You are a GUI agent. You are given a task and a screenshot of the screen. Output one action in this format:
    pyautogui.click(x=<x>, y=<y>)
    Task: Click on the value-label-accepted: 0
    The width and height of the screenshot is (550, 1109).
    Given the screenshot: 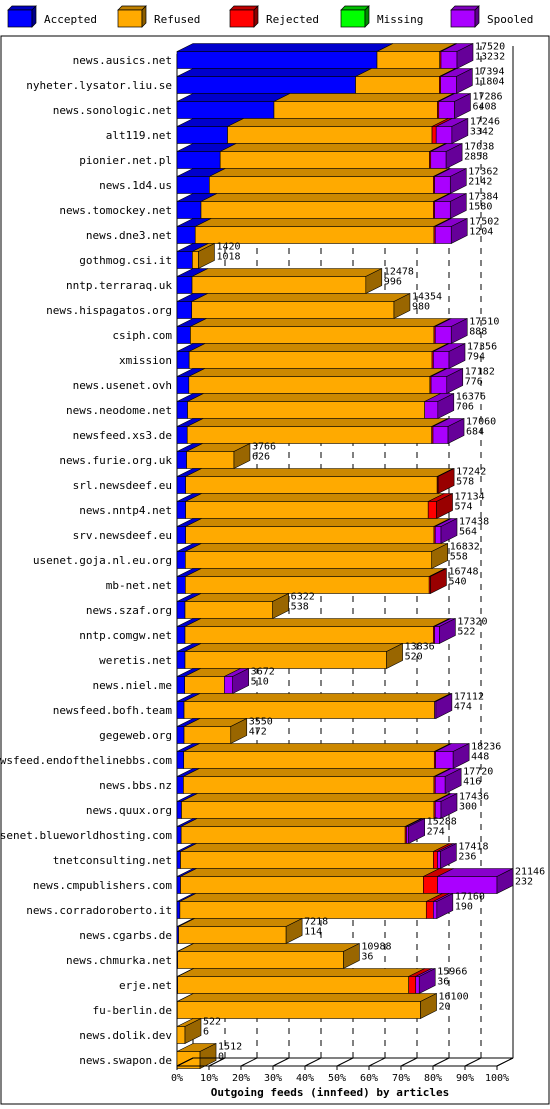 What is the action you would take?
    pyautogui.click(x=221, y=1057)
    